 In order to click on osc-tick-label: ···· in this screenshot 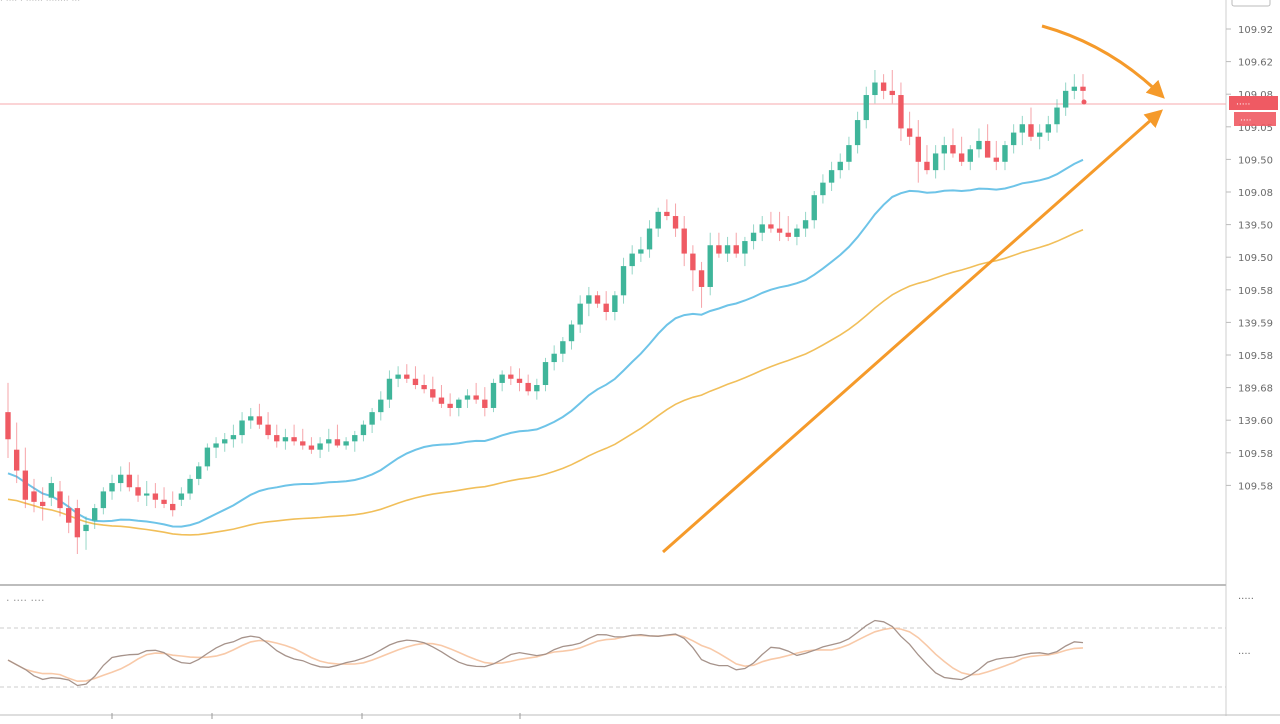, I will do `click(1244, 654)`.